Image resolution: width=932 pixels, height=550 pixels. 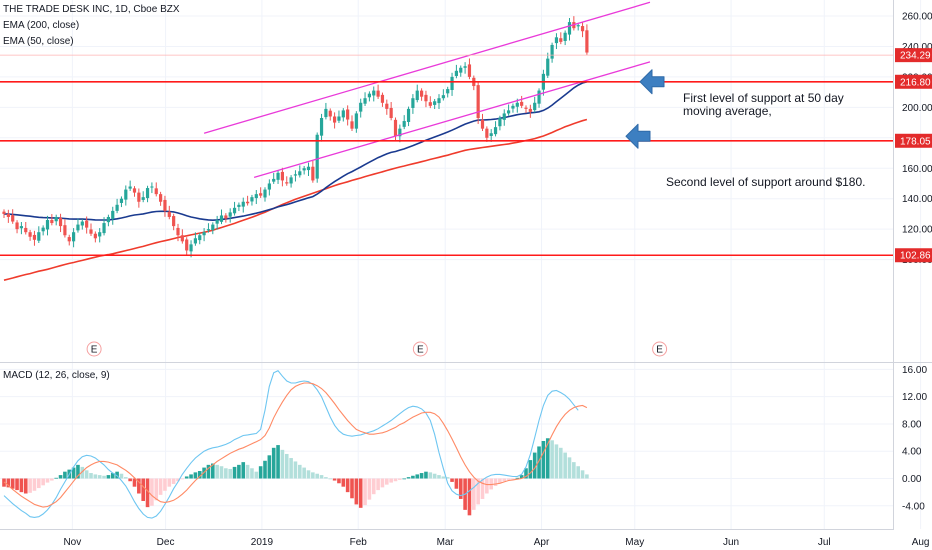 I want to click on earnings-marker-label: E, so click(x=94, y=350).